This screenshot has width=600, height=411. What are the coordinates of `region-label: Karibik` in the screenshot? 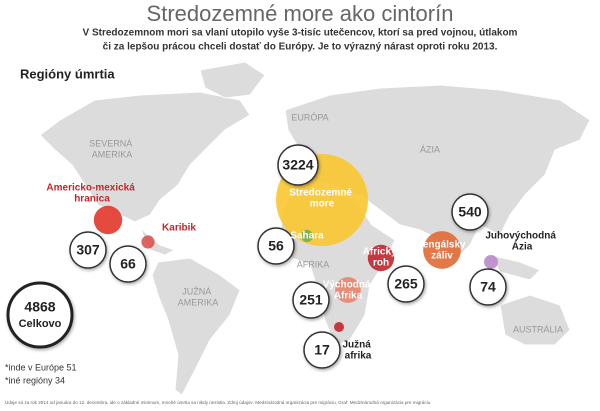 It's located at (179, 228).